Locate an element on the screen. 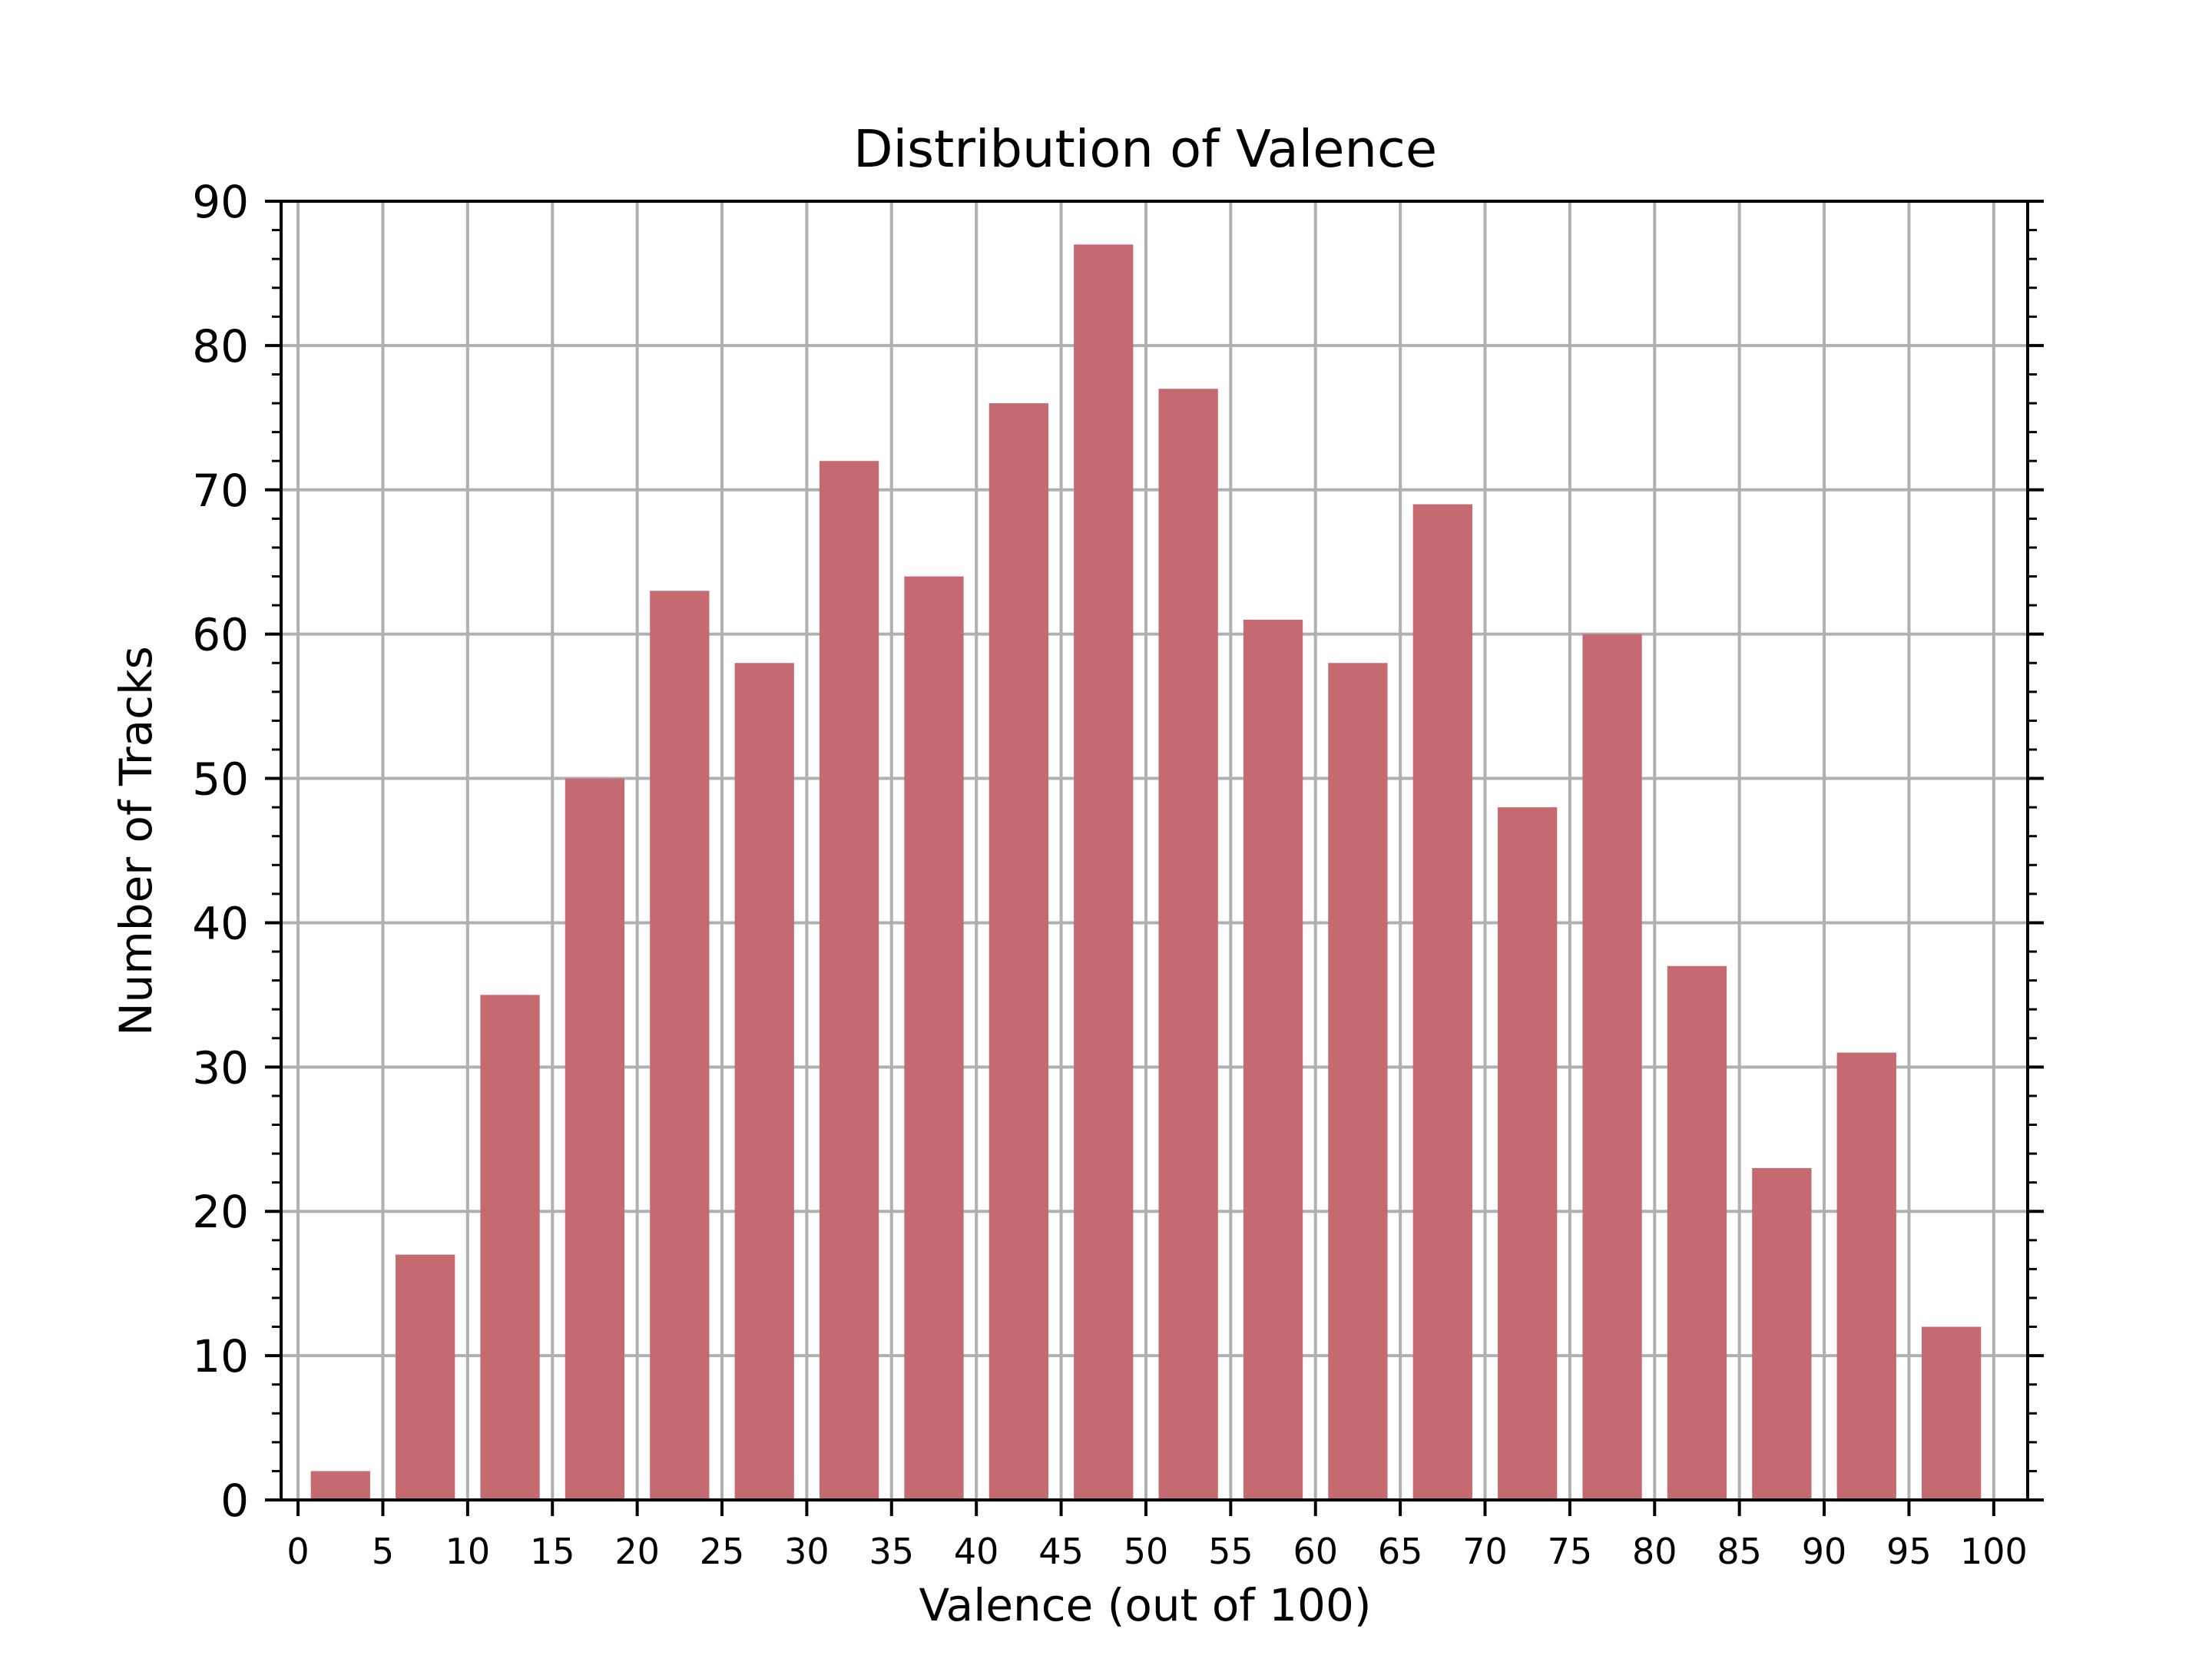 The width and height of the screenshot is (2212, 1662). y-tick-label: 40 is located at coordinates (221, 923).